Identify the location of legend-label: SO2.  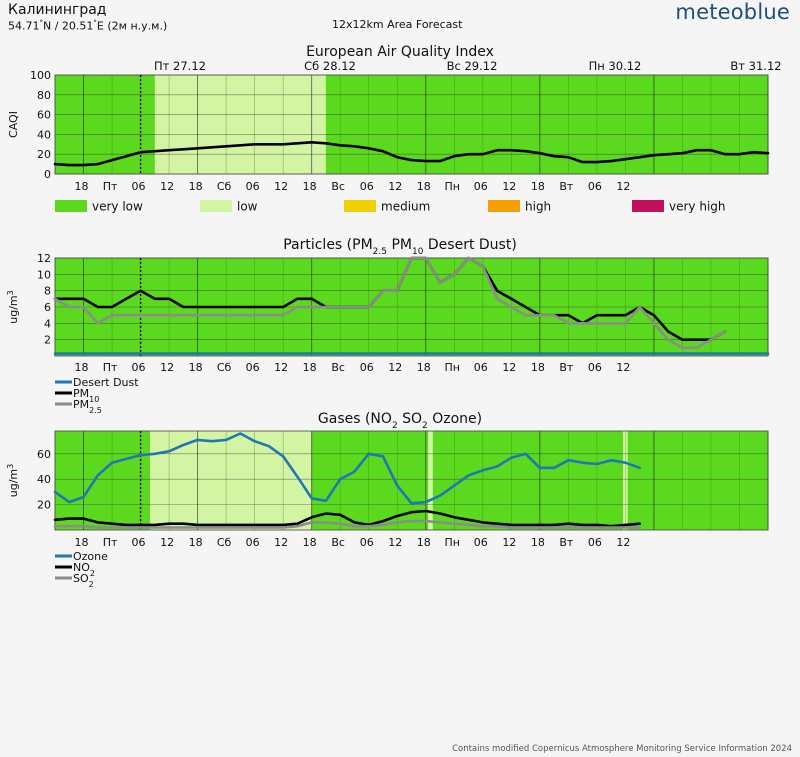
(83, 580).